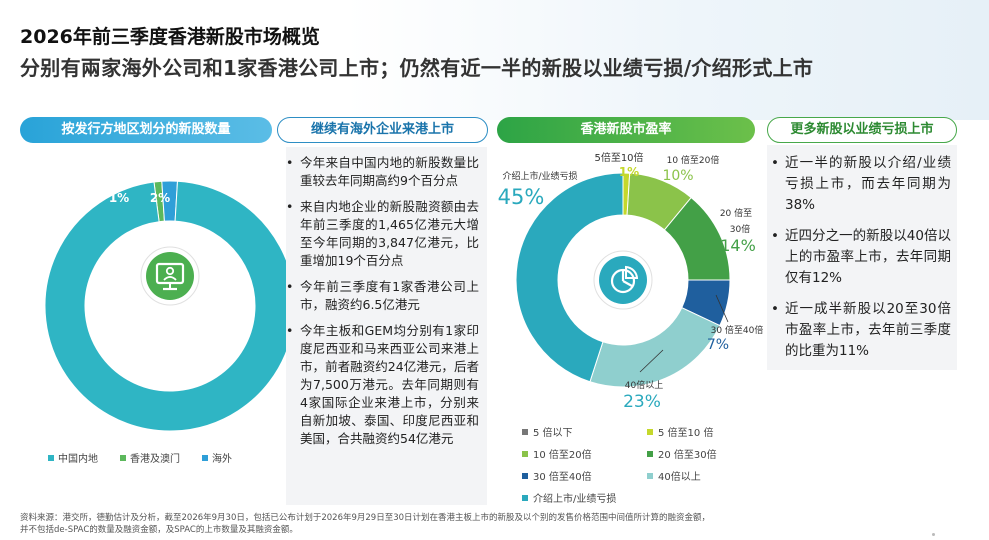 The image size is (989, 540). I want to click on page-title: 2026年前三季度香港新股市场概览, so click(170, 37).